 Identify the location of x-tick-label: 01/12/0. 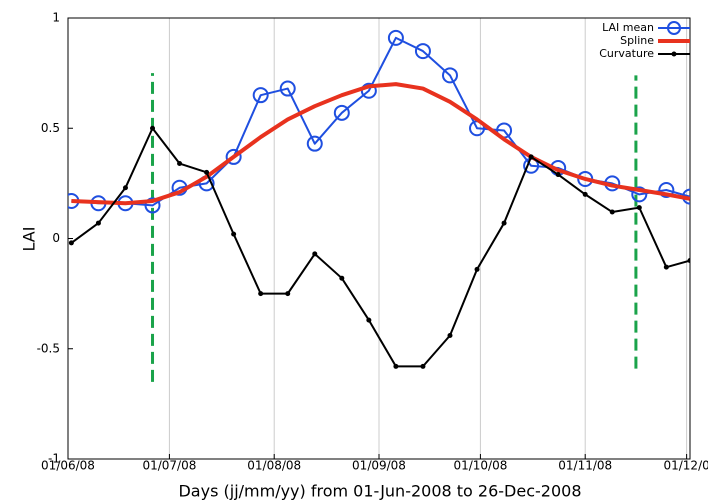
(685, 466).